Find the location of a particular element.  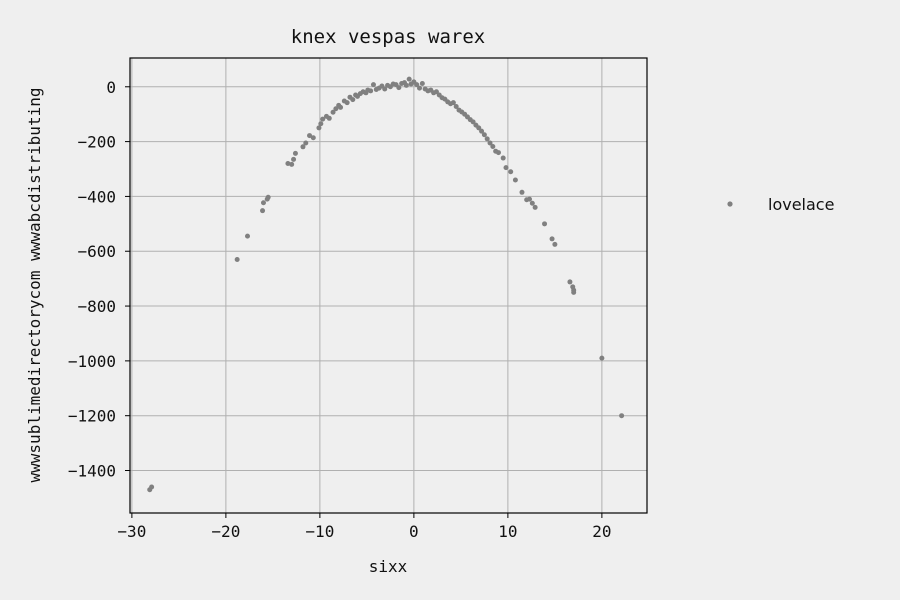

y-tick-label: −400 is located at coordinates (96, 196).